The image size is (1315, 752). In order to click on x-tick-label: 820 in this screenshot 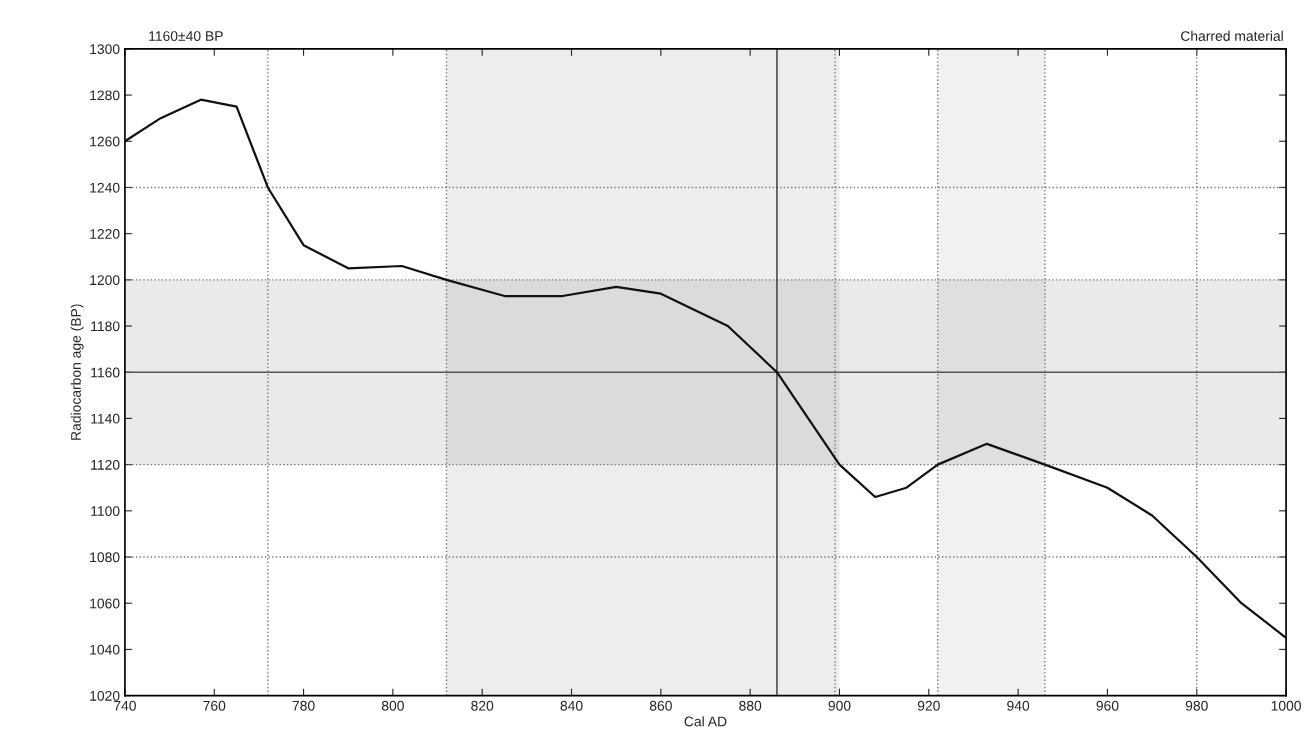, I will do `click(482, 705)`.